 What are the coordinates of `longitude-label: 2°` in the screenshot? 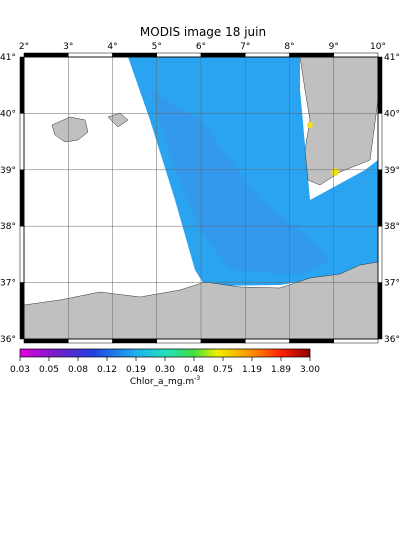 It's located at (24, 47).